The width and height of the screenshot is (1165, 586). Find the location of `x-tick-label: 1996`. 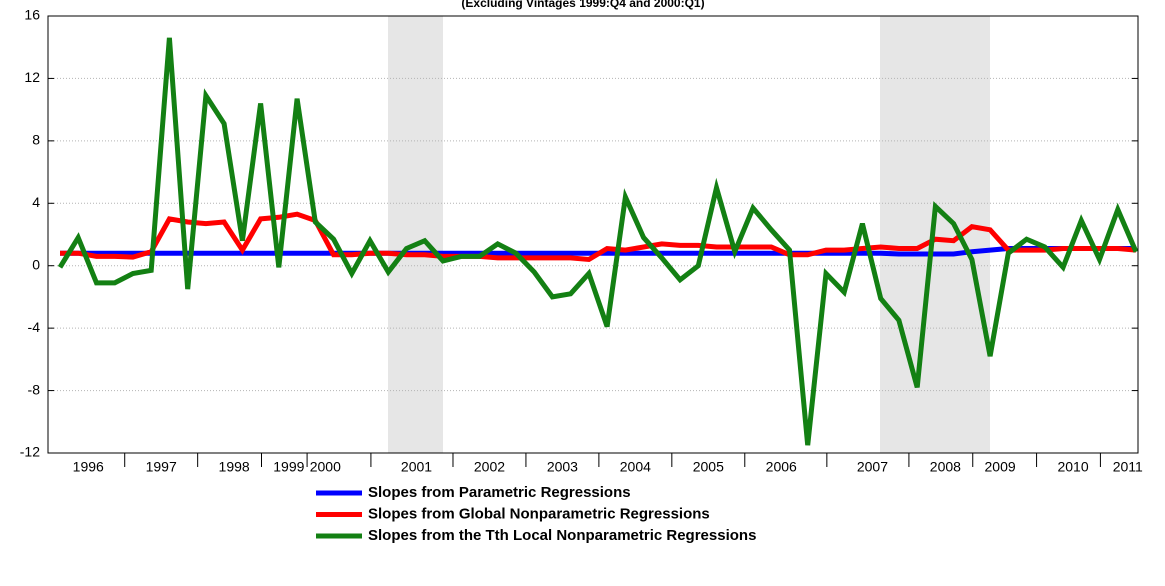

x-tick-label: 1996 is located at coordinates (88, 467).